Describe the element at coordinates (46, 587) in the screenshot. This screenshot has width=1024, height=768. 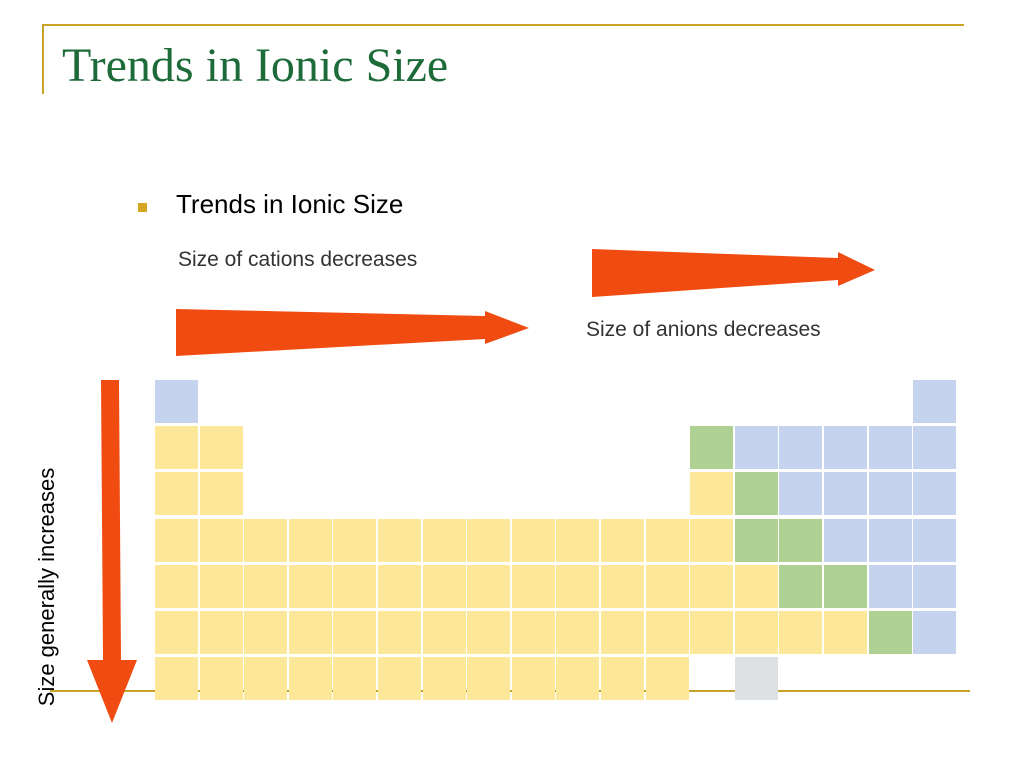
I see `size-increase-label: Size generally increases` at that location.